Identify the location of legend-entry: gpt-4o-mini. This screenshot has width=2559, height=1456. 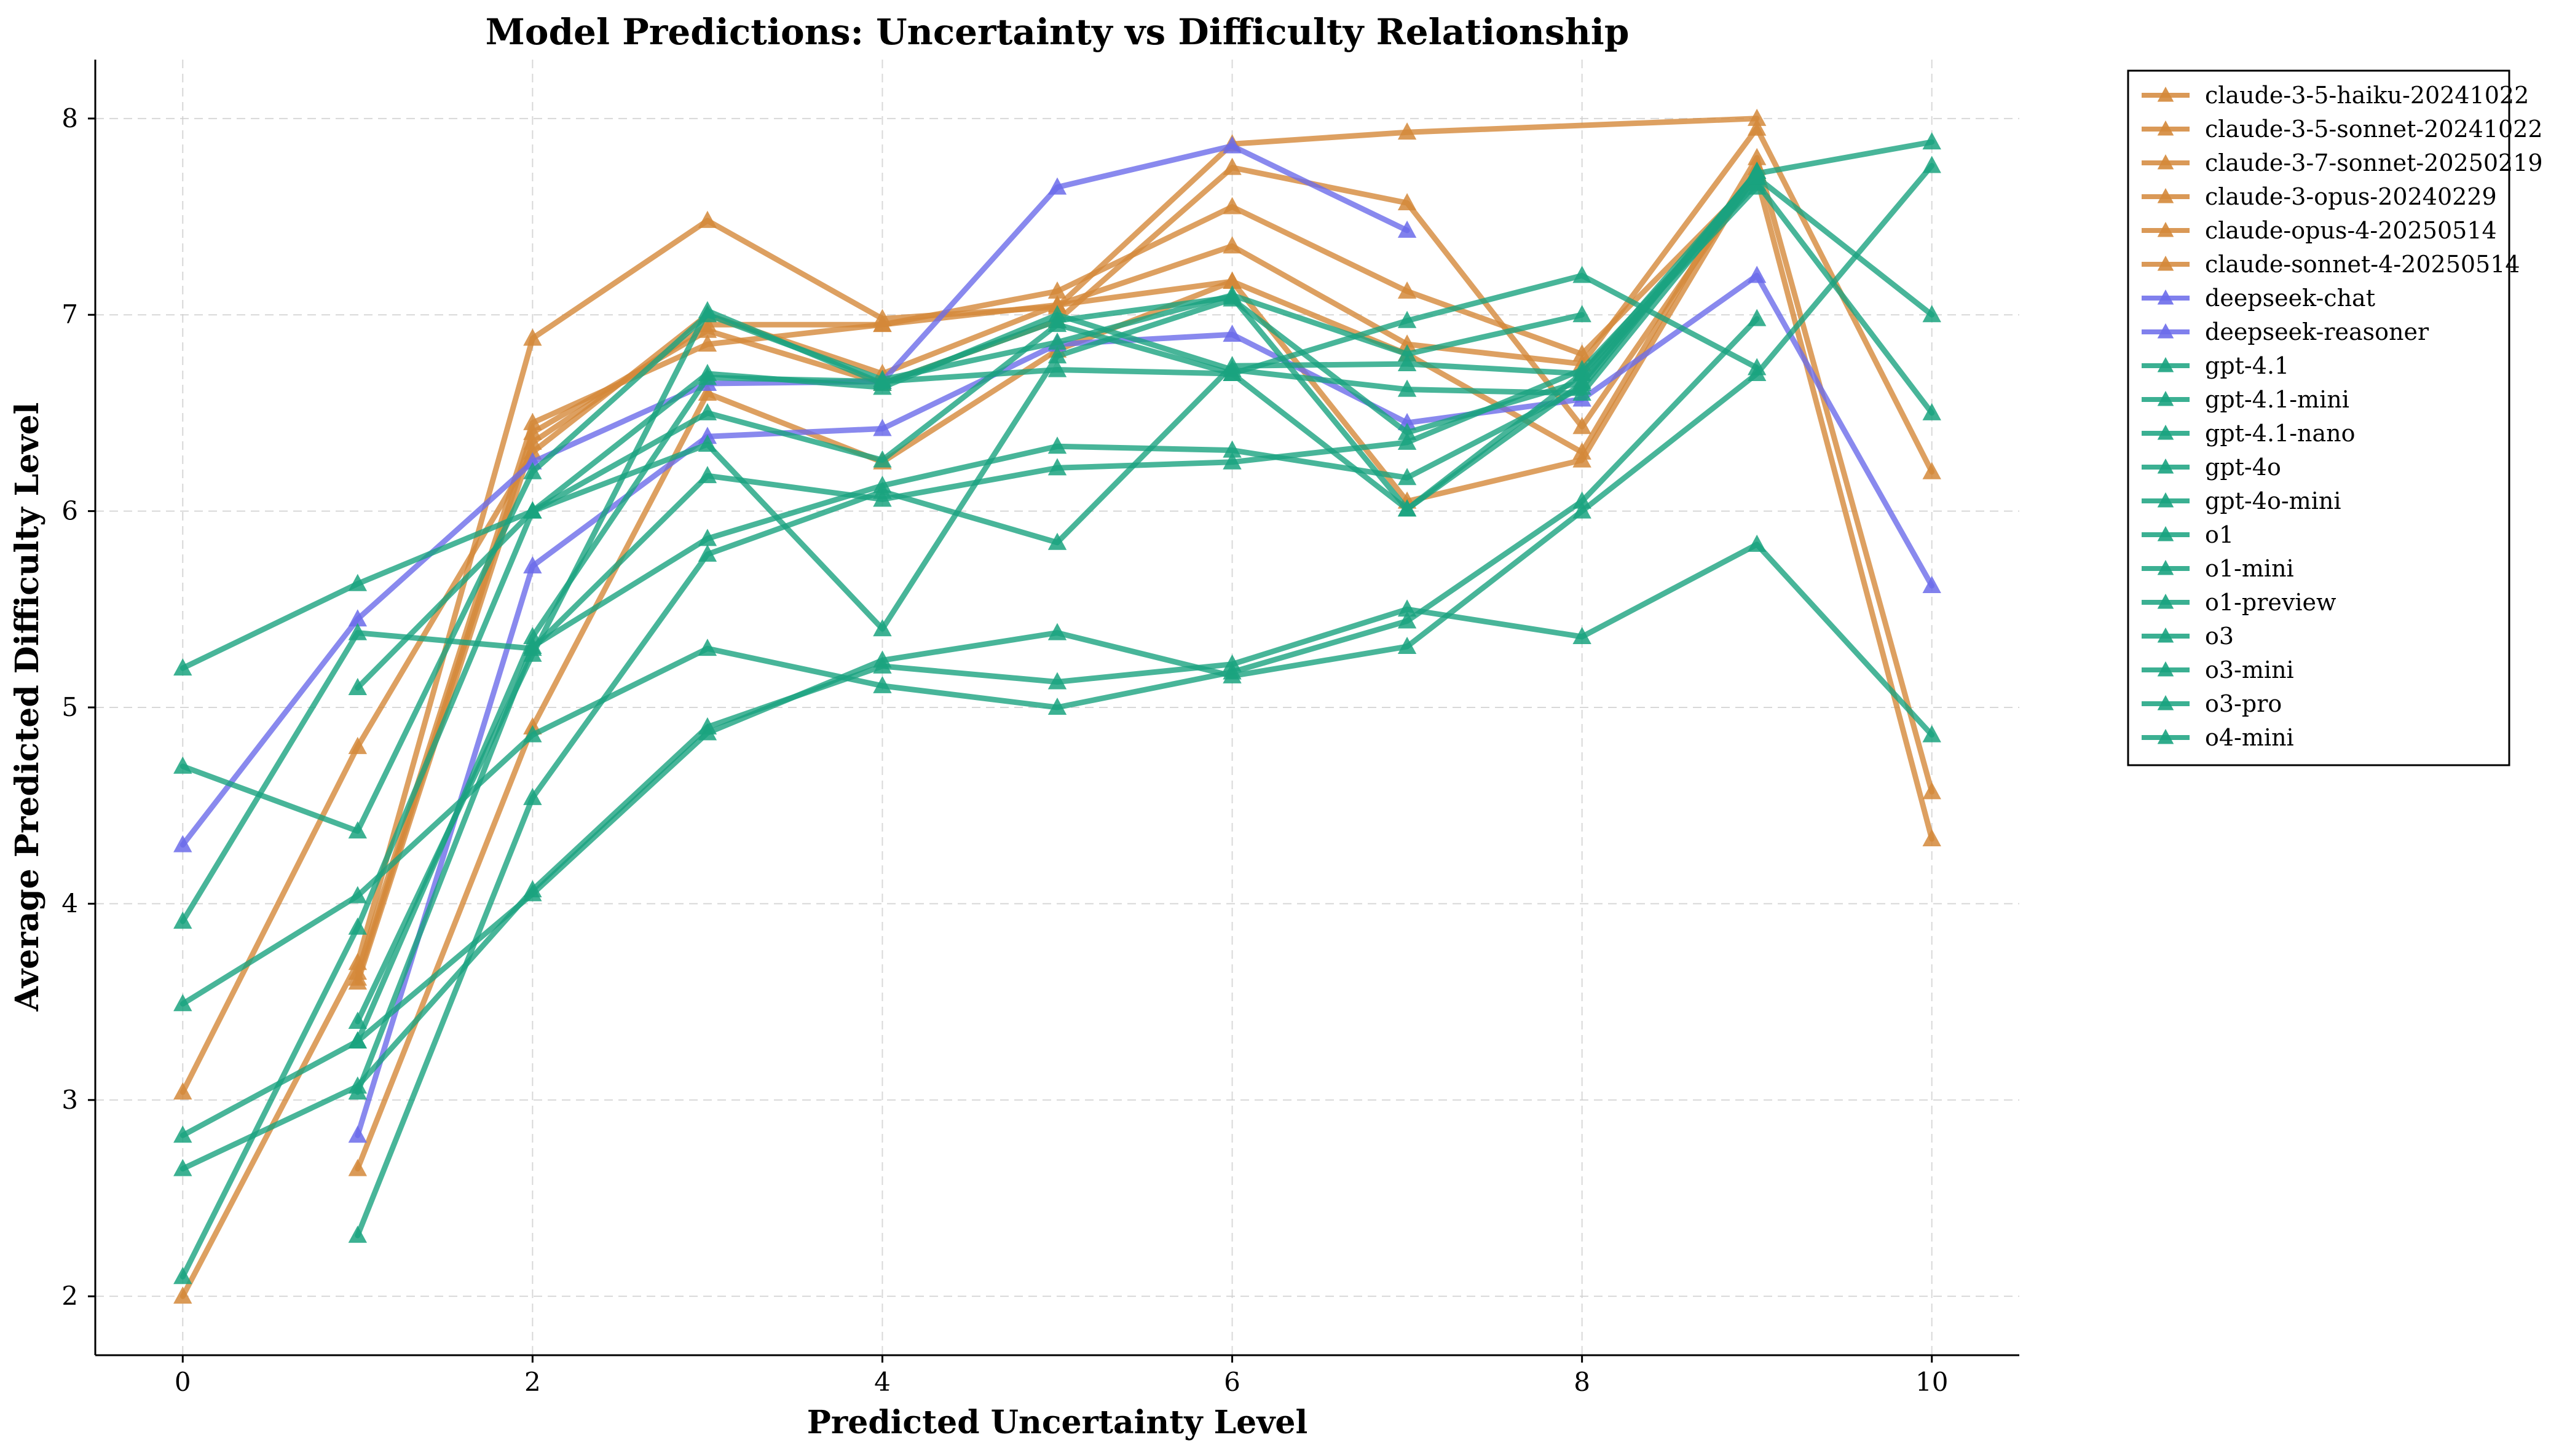
(2273, 500).